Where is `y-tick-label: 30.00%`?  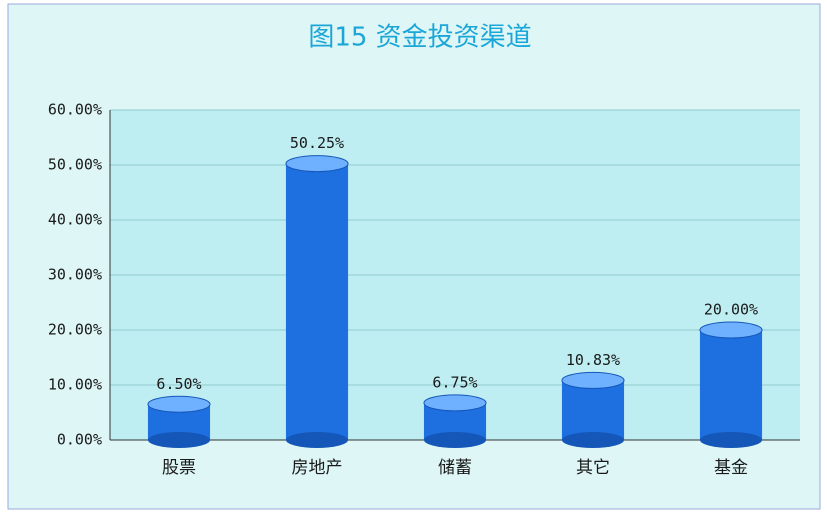 y-tick-label: 30.00% is located at coordinates (75, 275).